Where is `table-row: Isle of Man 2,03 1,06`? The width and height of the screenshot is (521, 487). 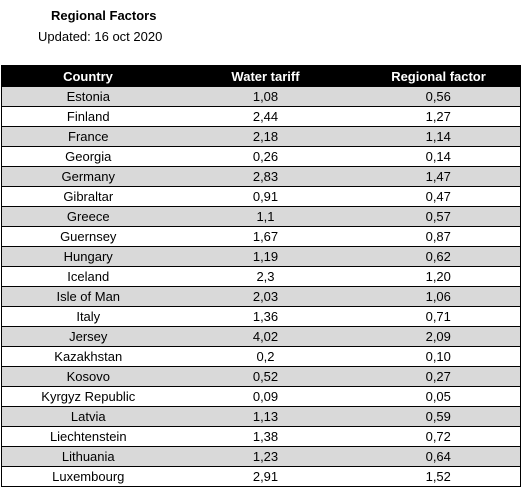
table-row: Isle of Man 2,03 1,06 is located at coordinates (261, 296).